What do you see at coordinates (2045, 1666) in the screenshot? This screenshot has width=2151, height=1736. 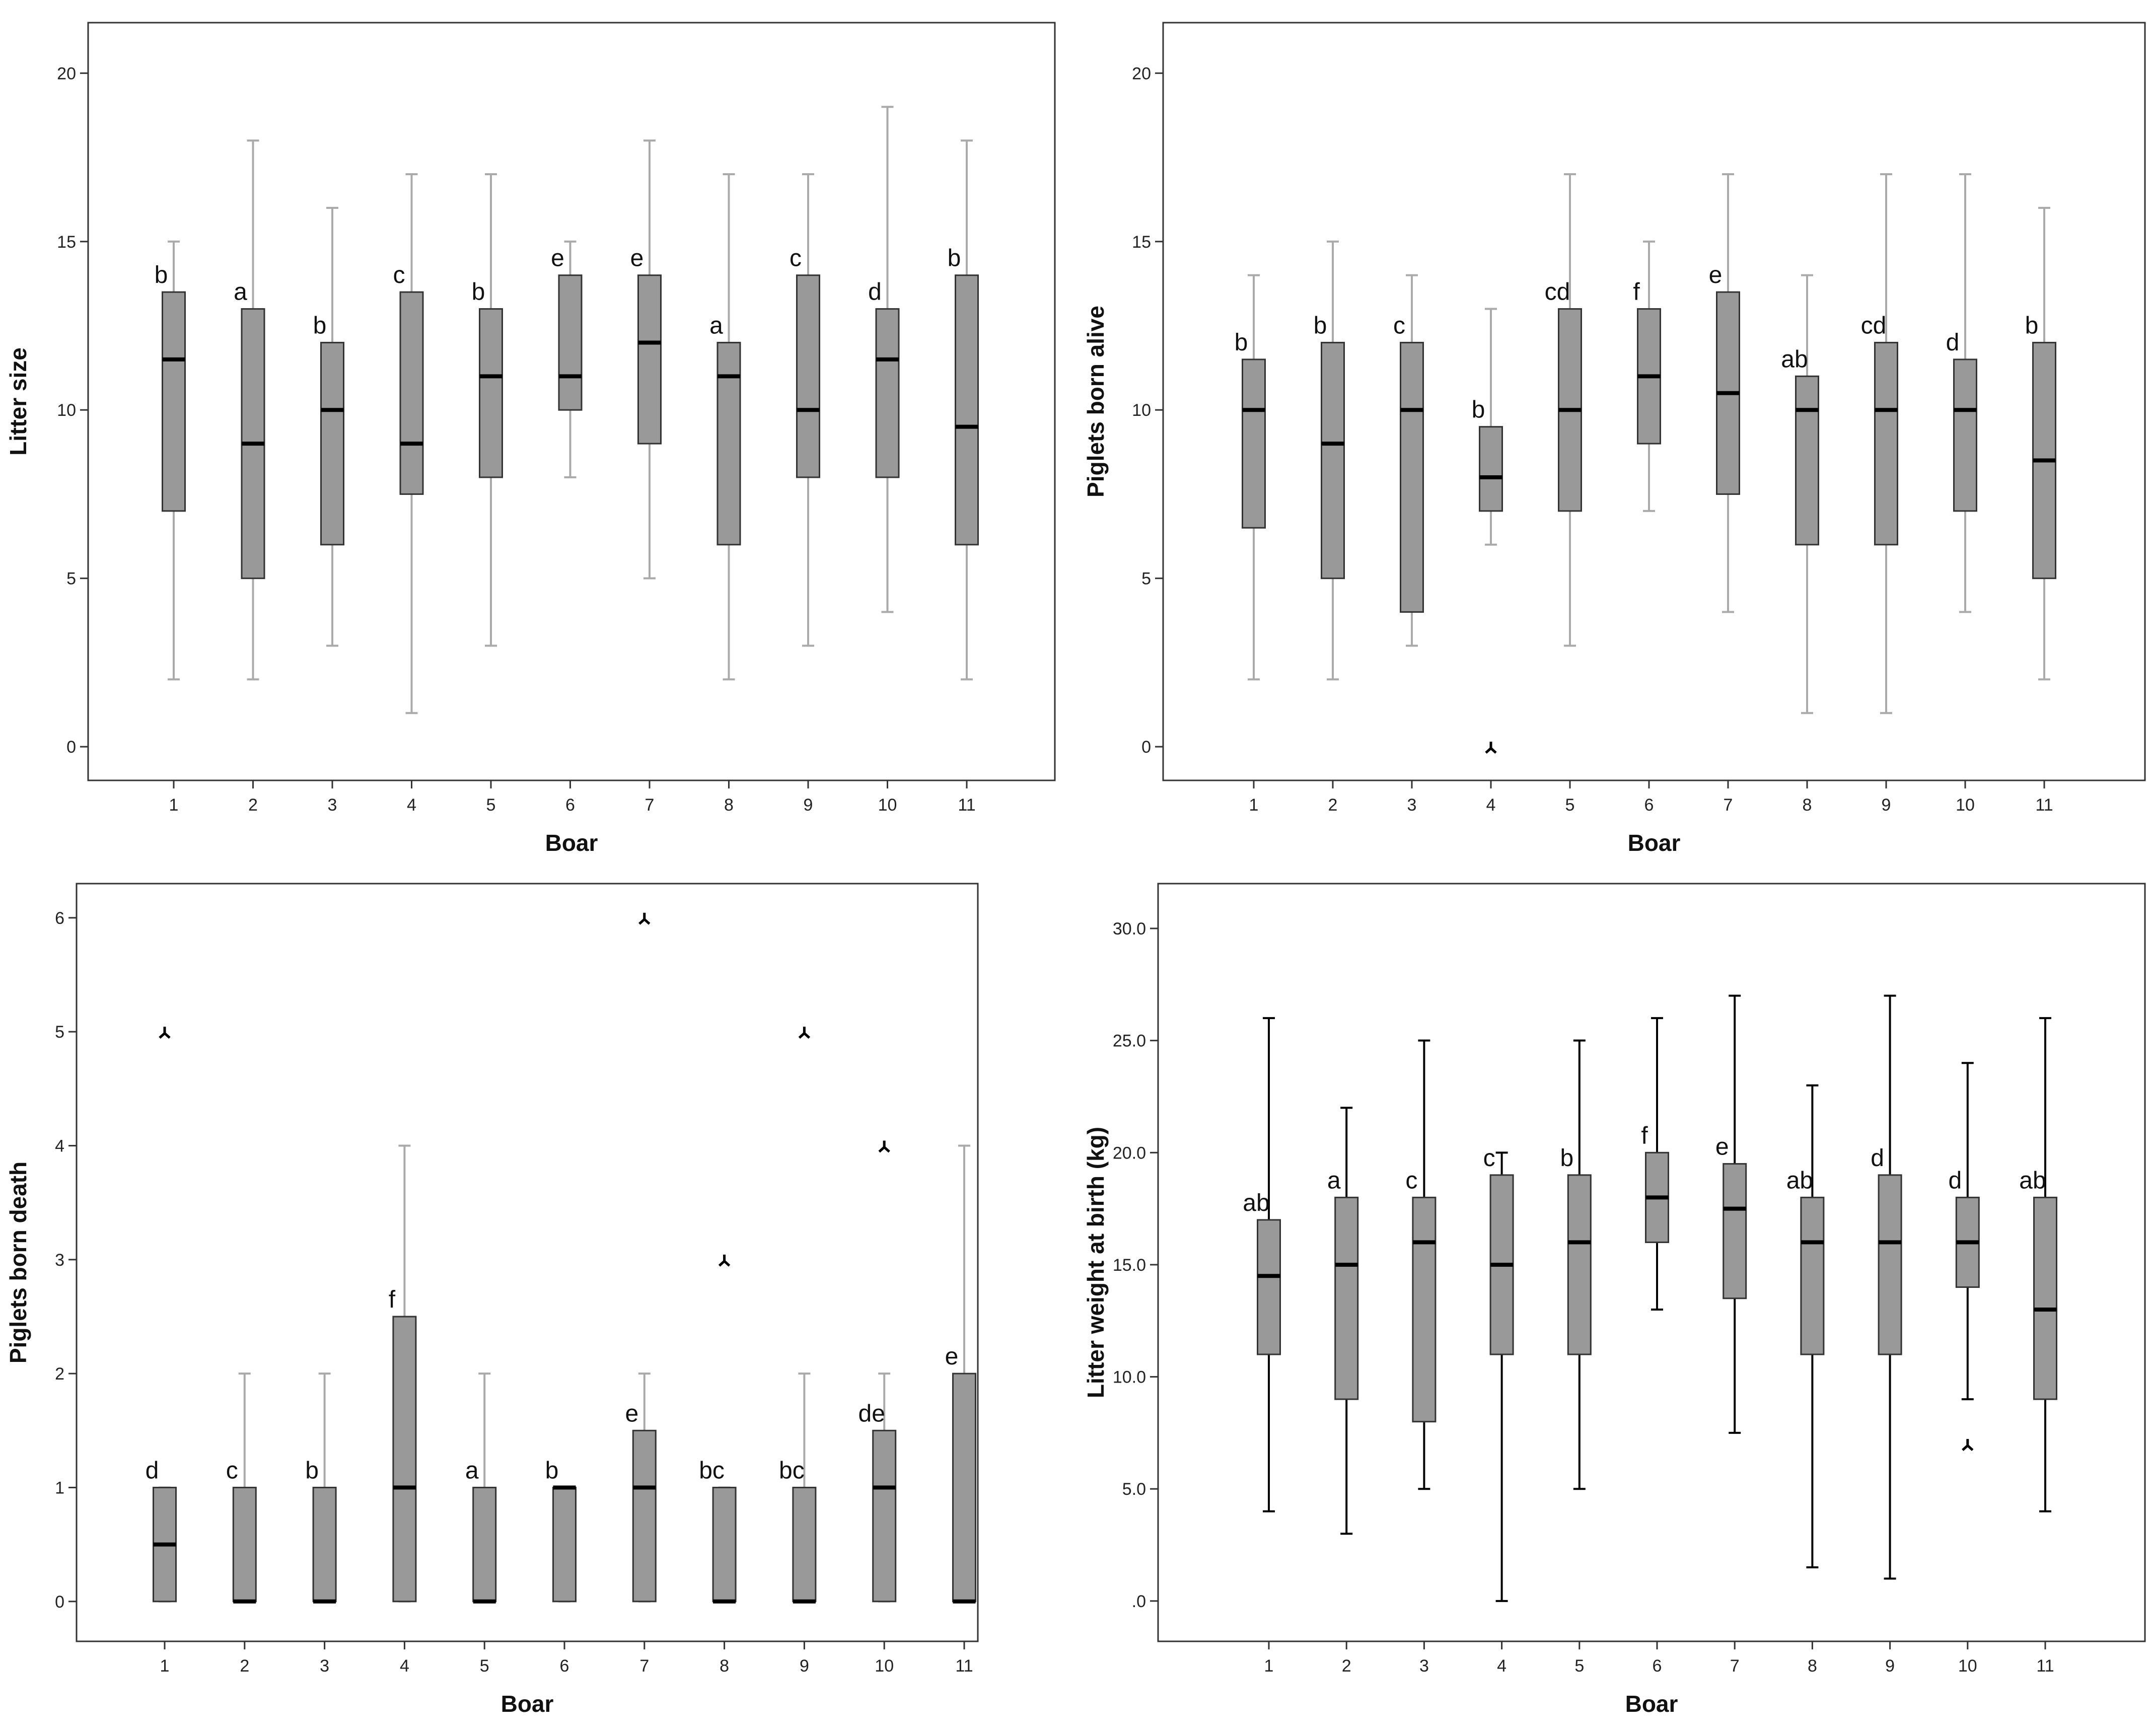 I see `x-tick-label: 11` at bounding box center [2045, 1666].